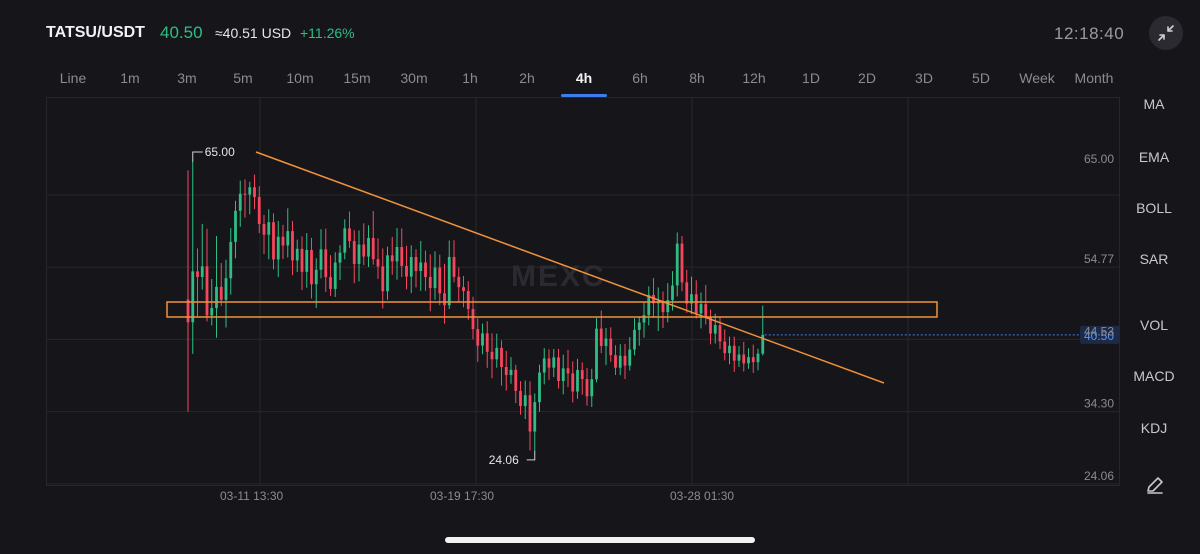  What do you see at coordinates (1154, 157) in the screenshot?
I see `indicator-ema: EMA` at bounding box center [1154, 157].